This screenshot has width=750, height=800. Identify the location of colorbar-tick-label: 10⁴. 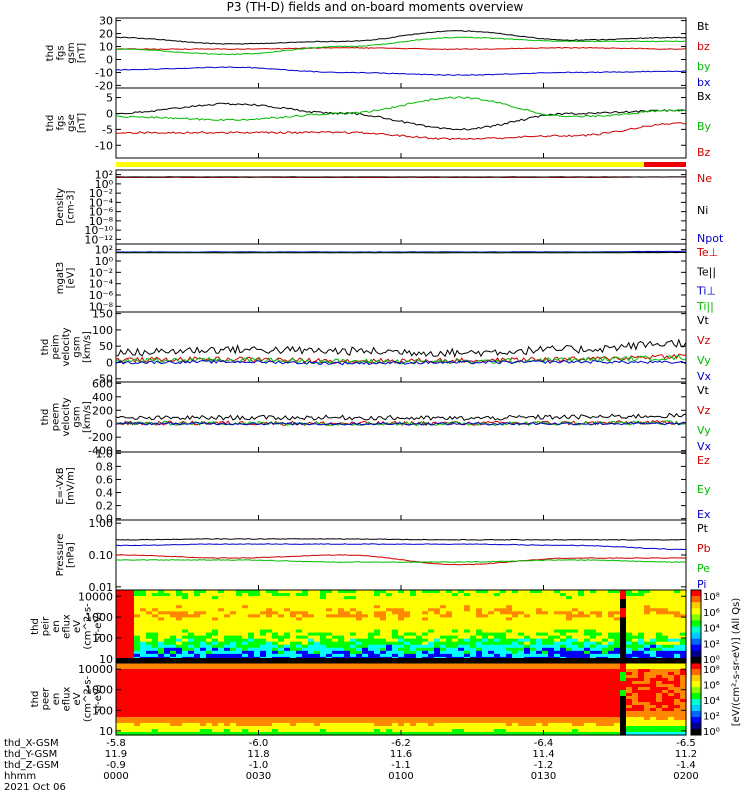
(711, 629).